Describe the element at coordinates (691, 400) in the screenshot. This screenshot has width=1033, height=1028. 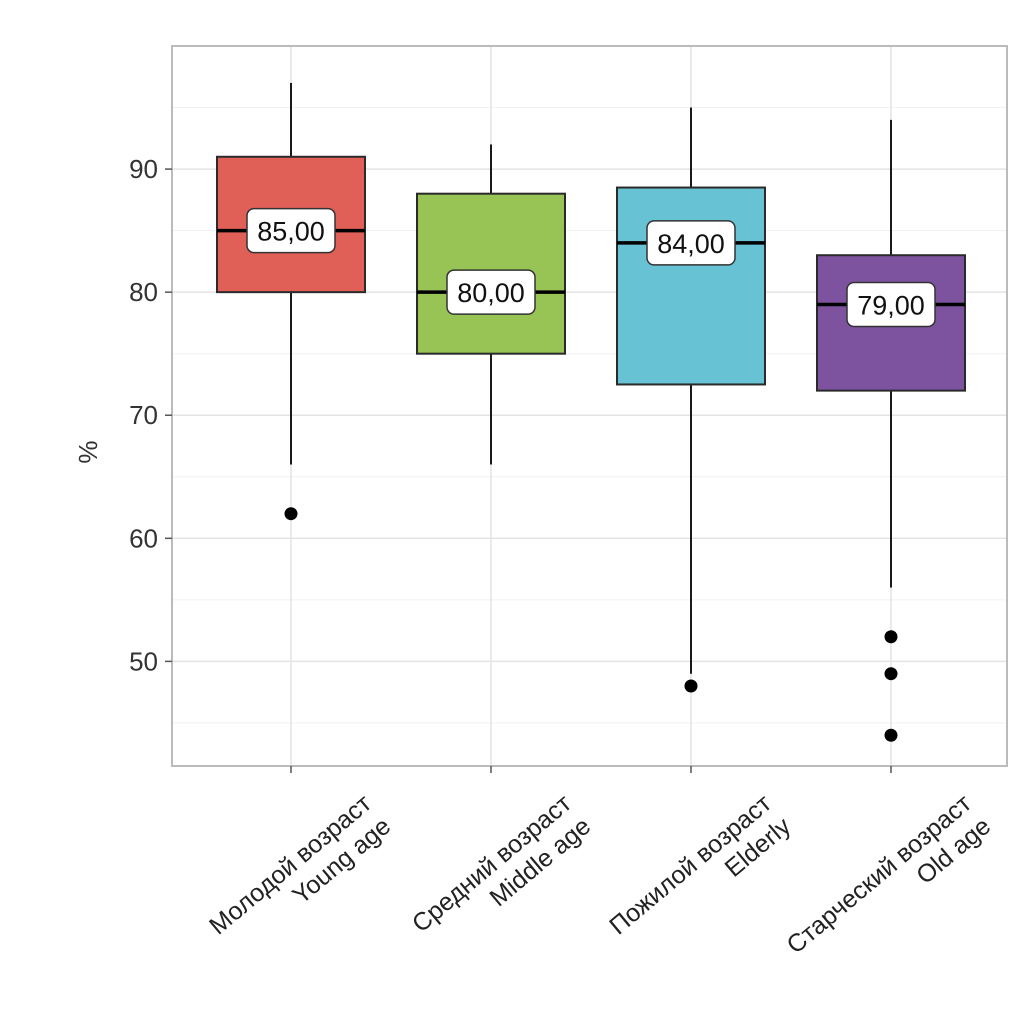
I see `box-elderly: 84,00` at that location.